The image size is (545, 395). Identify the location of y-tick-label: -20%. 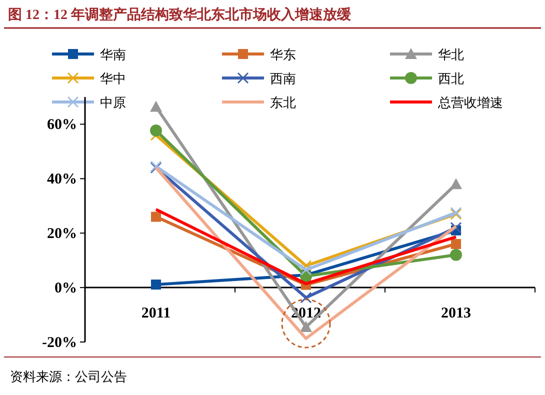
(59, 343).